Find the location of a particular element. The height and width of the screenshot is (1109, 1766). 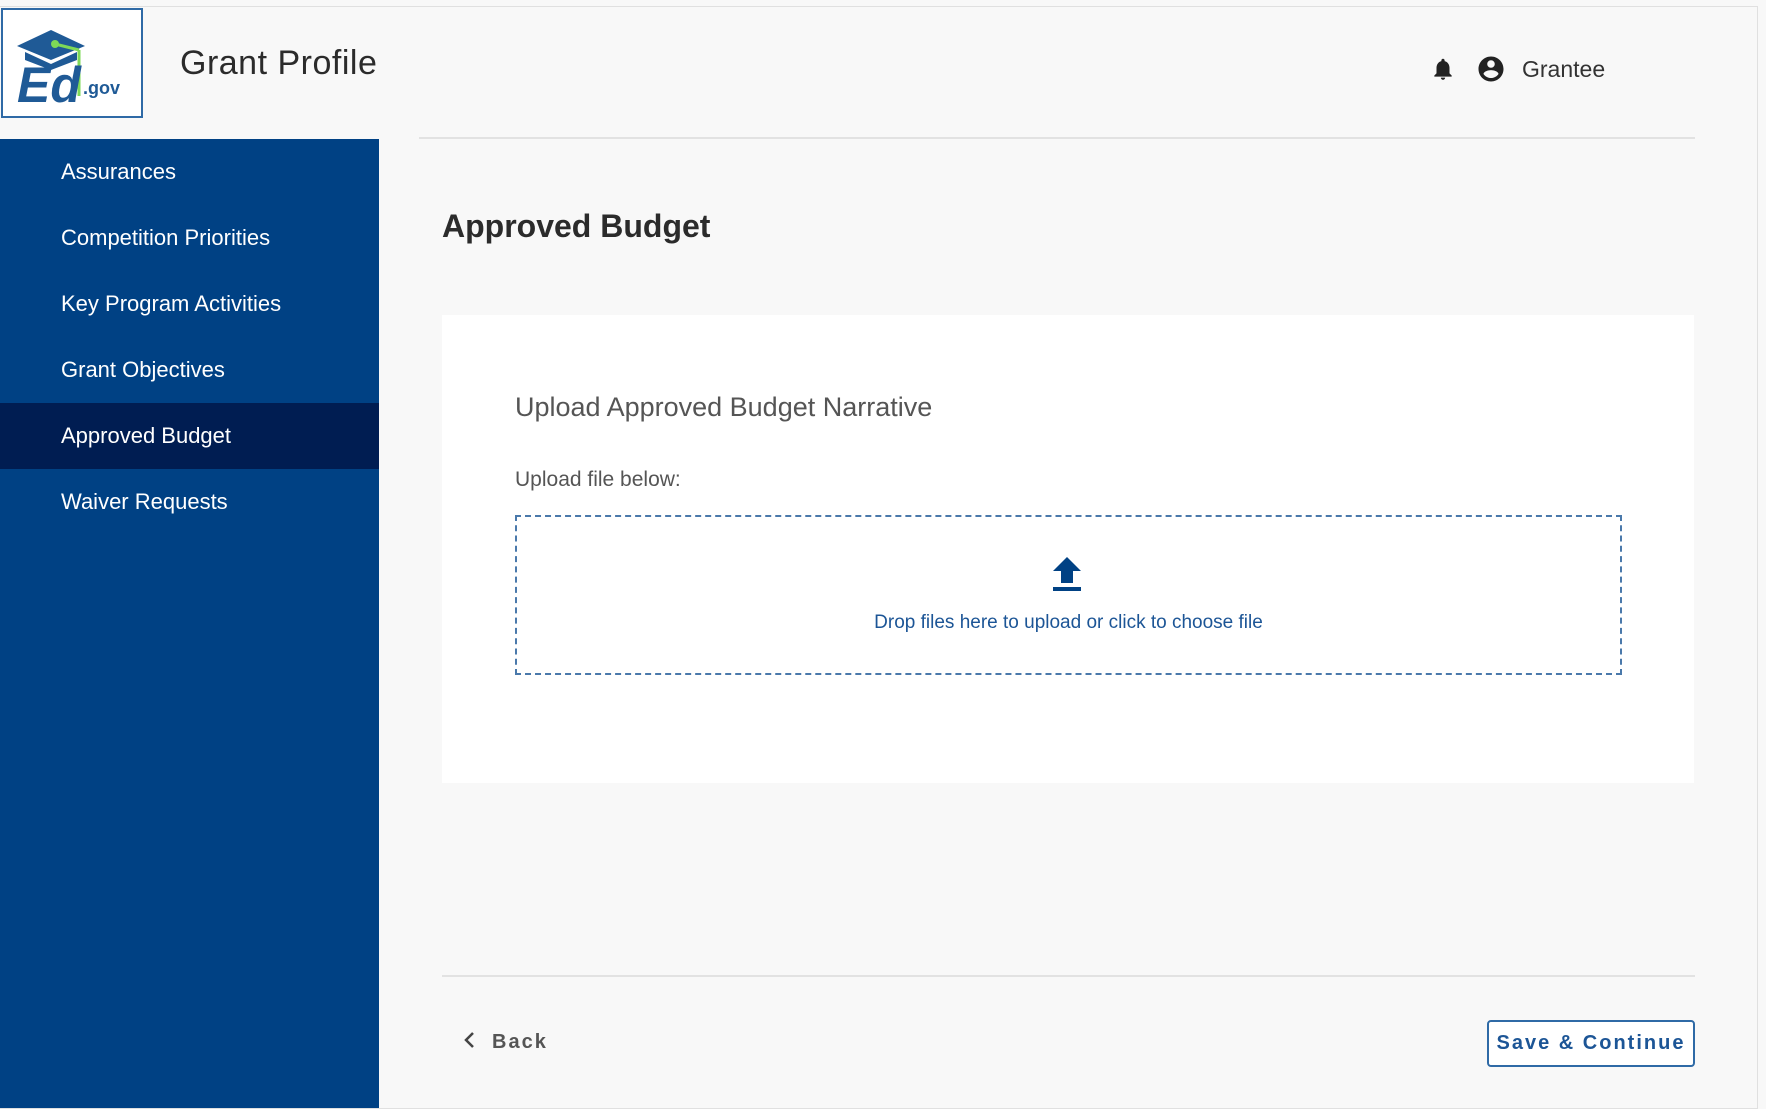

bell-icon is located at coordinates (1443, 69).